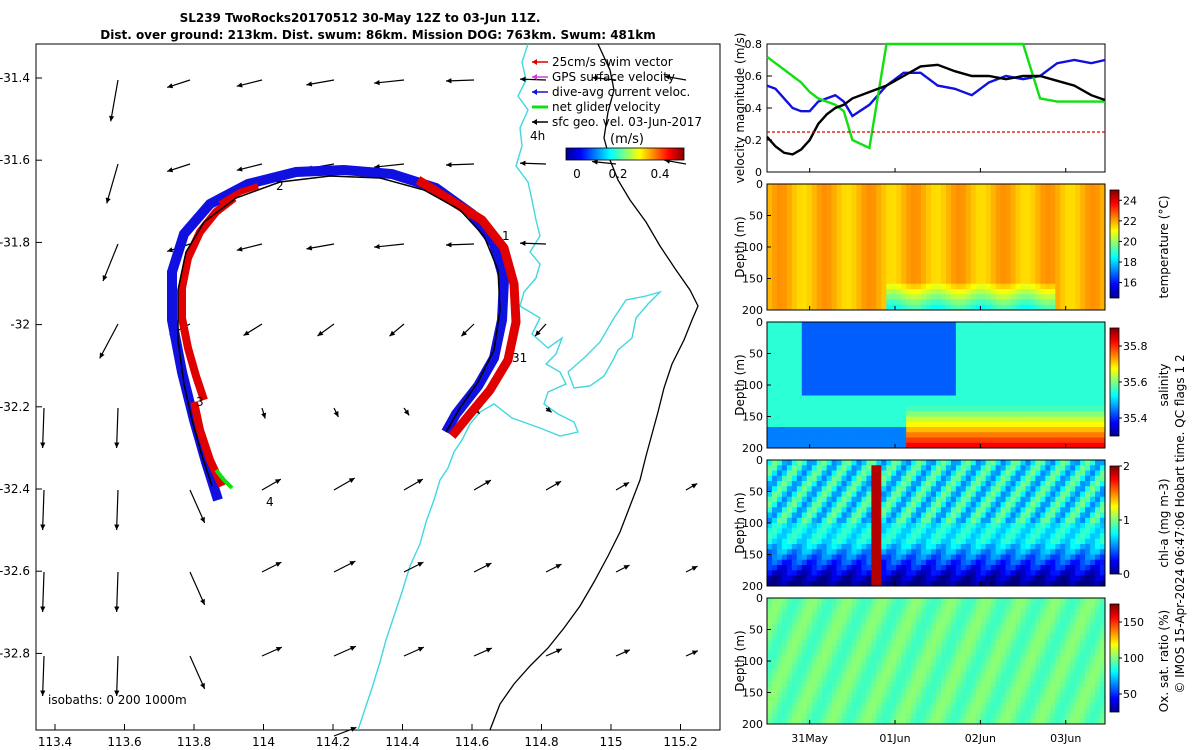 This screenshot has width=1200, height=750. I want to click on velocity-series, so click(936, 99).